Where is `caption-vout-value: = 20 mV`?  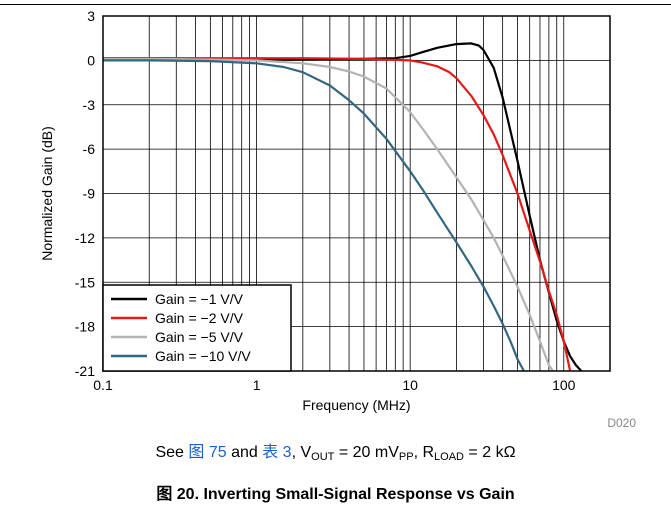 caption-vout-value: = 20 mV is located at coordinates (366, 452).